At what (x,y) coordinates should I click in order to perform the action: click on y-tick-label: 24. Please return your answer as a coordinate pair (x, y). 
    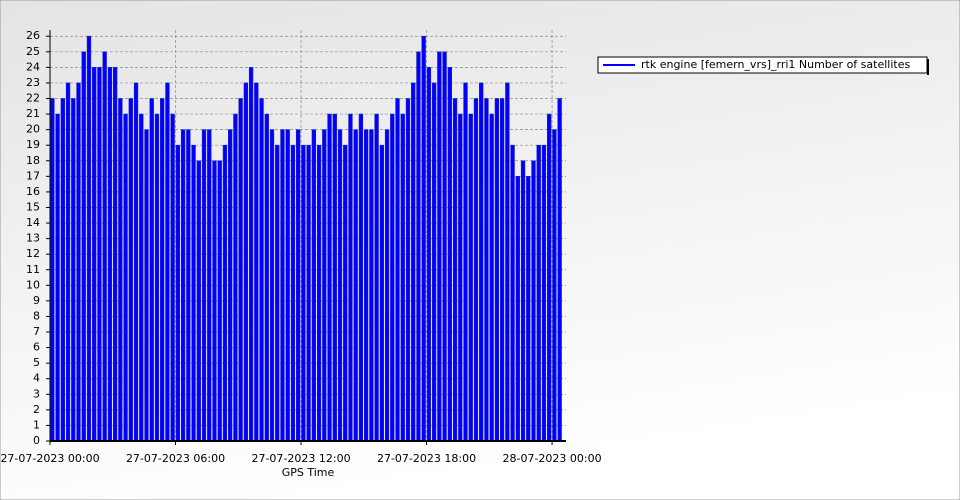
    Looking at the image, I should click on (33, 66).